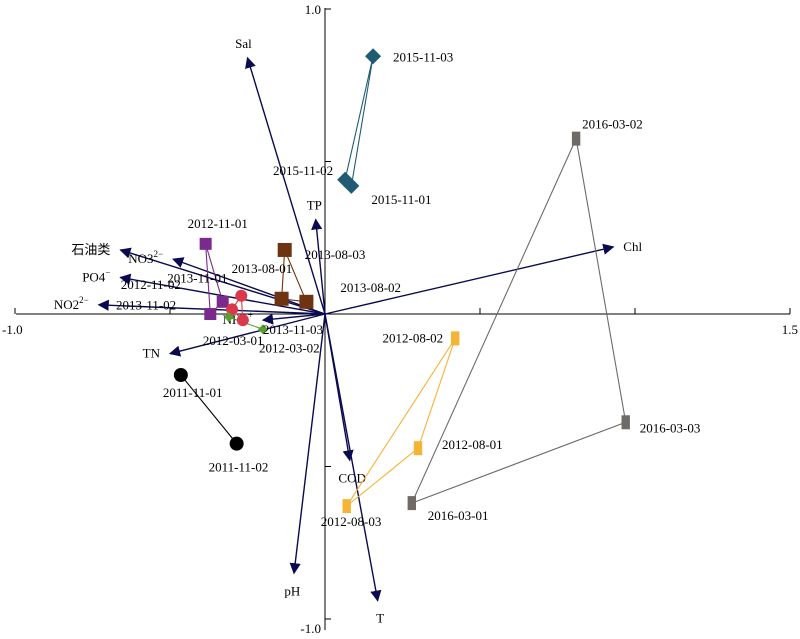 Image resolution: width=800 pixels, height=639 pixels. What do you see at coordinates (239, 467) in the screenshot?
I see `sample-label: 2011-11-02` at bounding box center [239, 467].